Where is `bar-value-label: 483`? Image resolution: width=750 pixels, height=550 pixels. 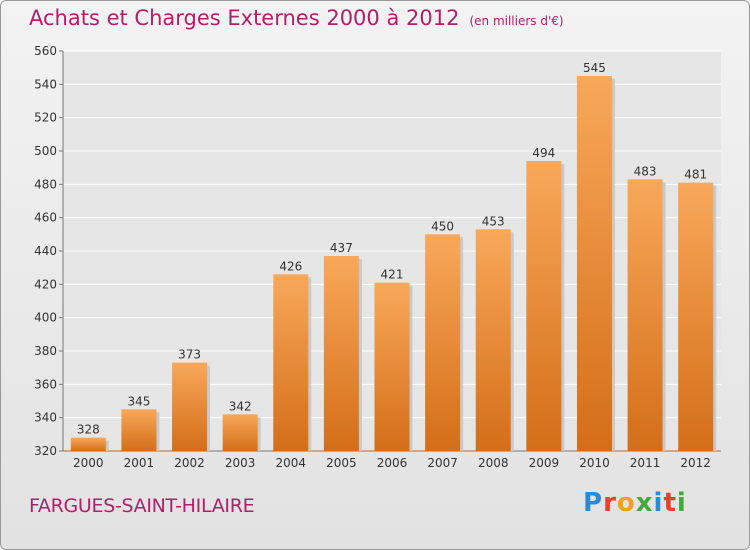
bar-value-label: 483 is located at coordinates (645, 171).